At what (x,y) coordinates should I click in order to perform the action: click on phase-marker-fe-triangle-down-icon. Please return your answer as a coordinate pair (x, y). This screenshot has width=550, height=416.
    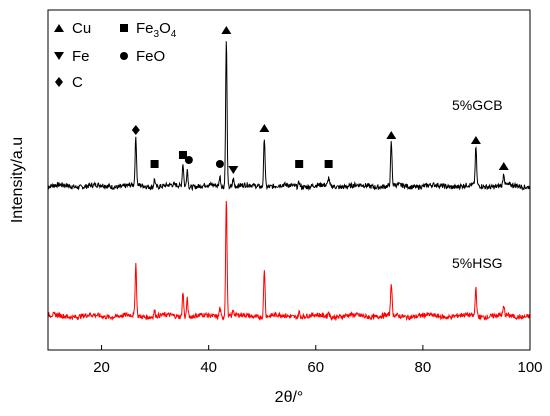
    Looking at the image, I should click on (233, 170).